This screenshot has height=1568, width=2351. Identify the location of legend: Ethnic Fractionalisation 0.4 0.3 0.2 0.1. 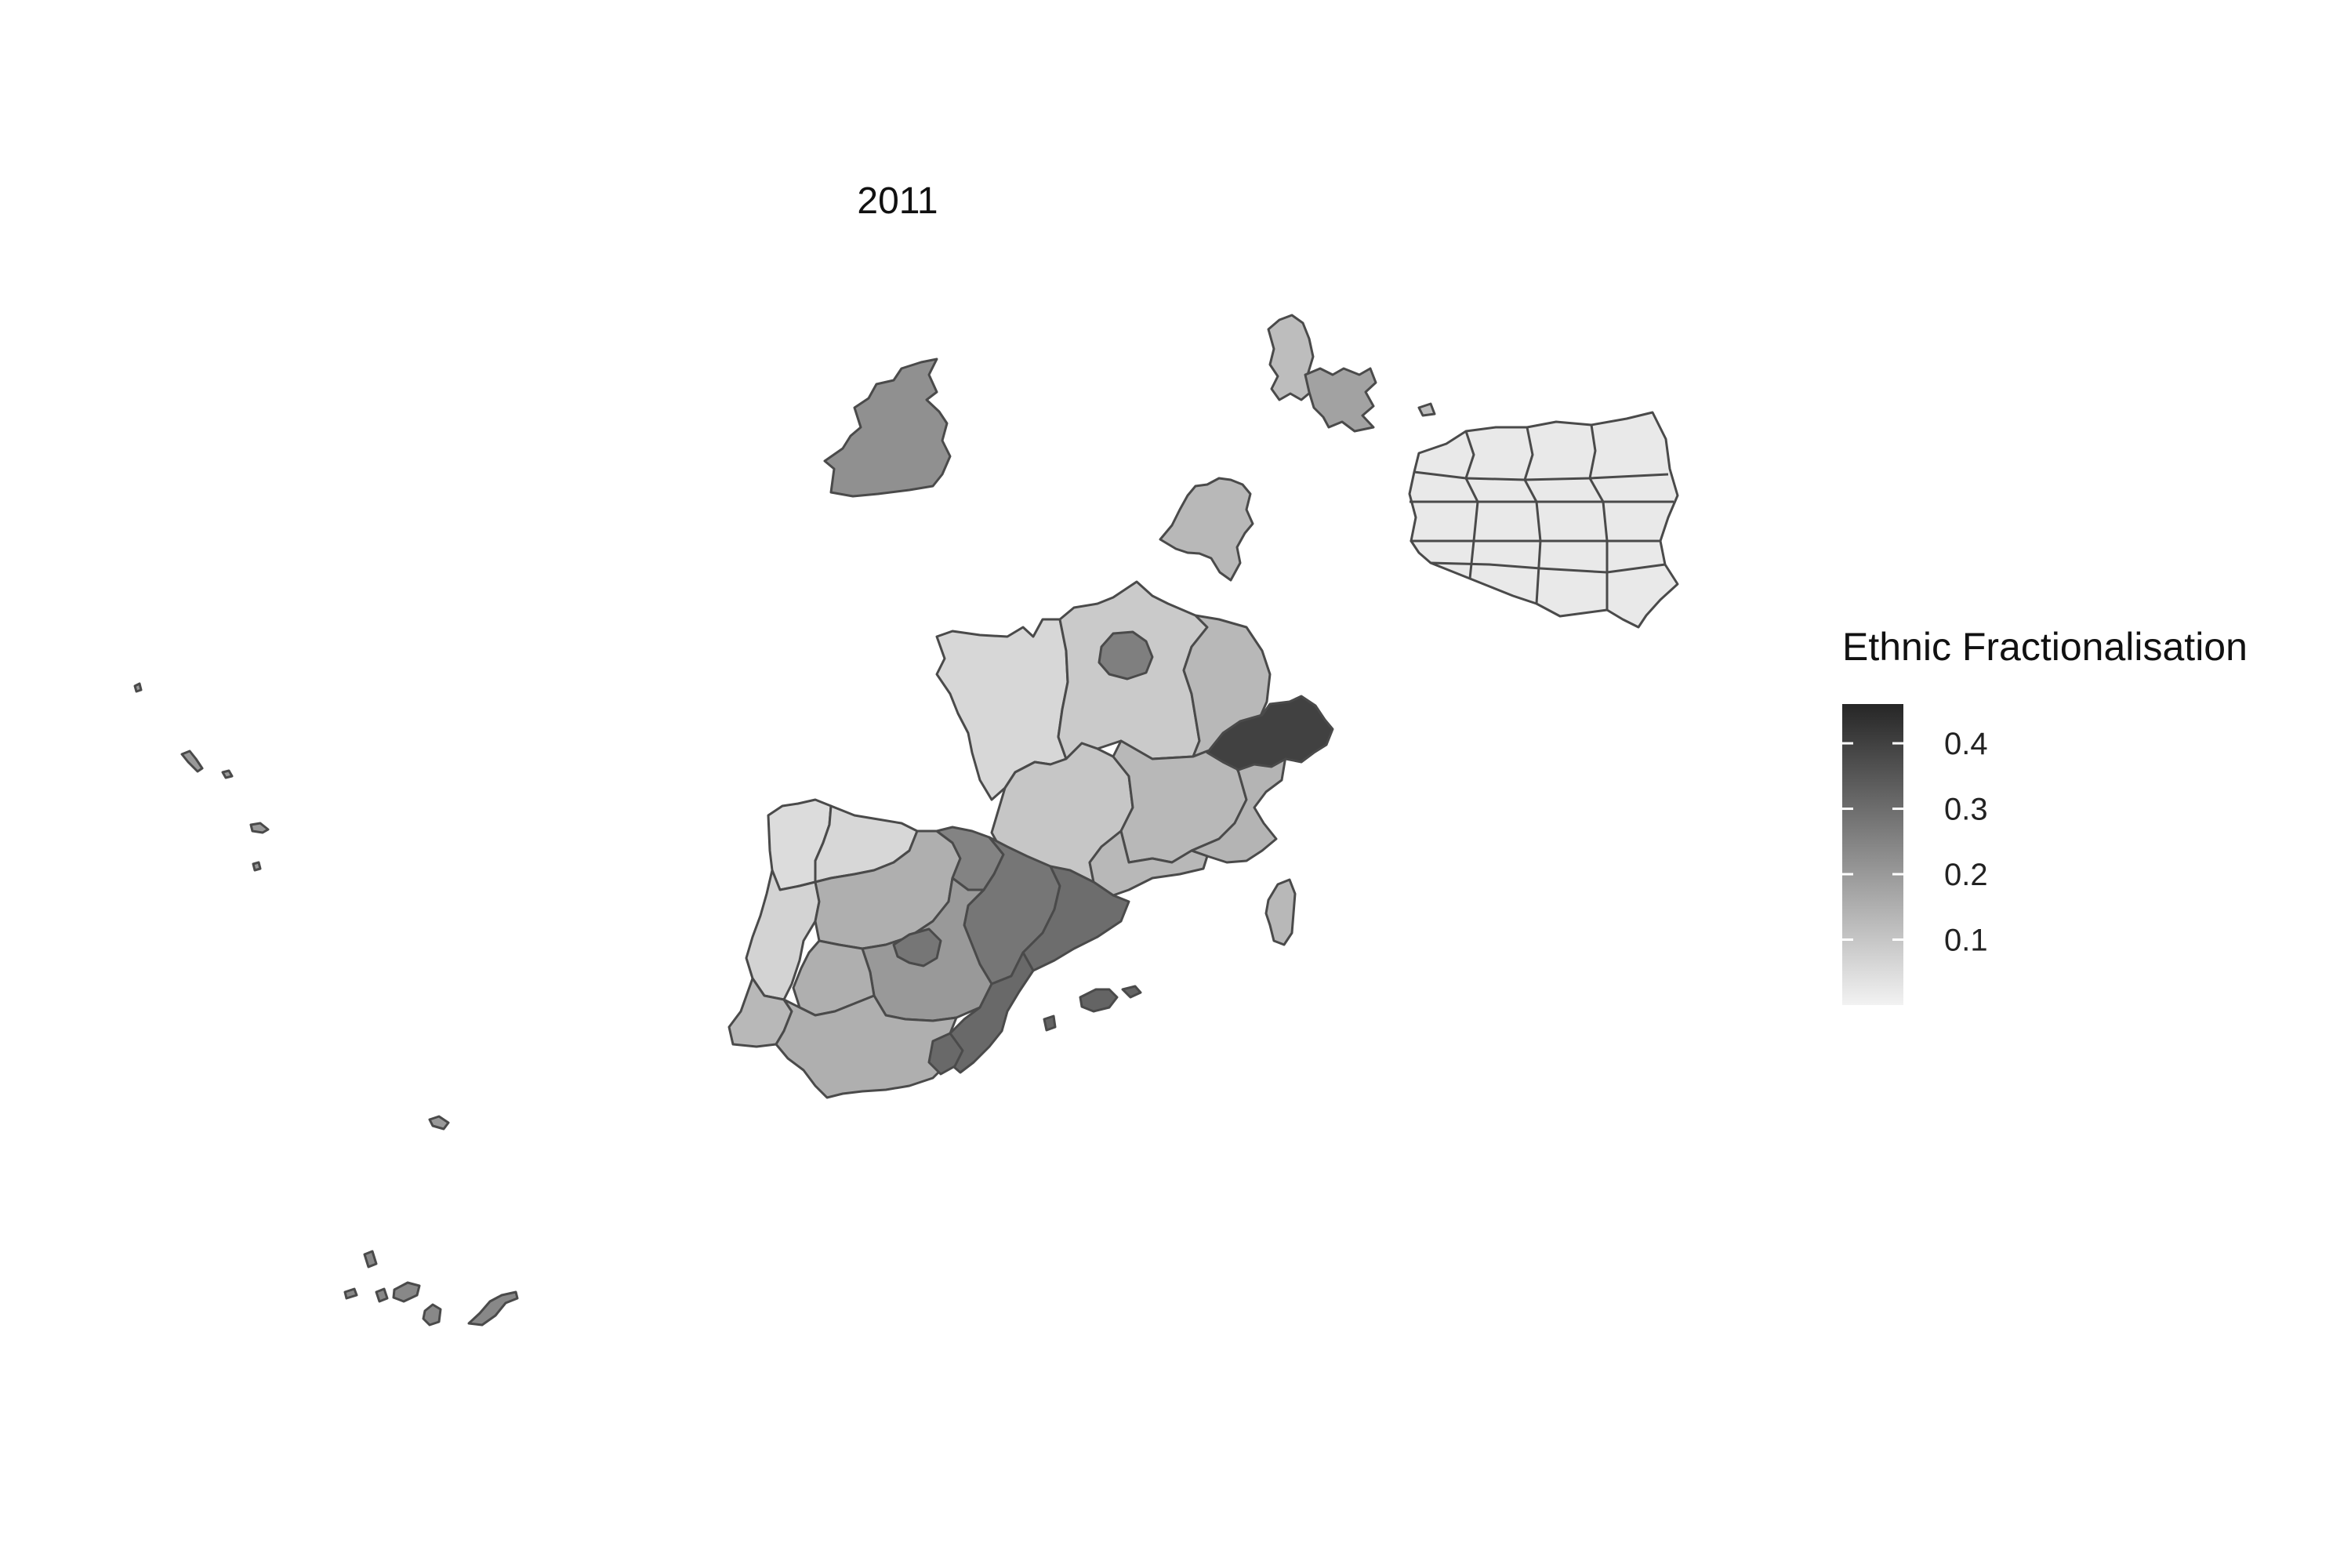
(2045, 815).